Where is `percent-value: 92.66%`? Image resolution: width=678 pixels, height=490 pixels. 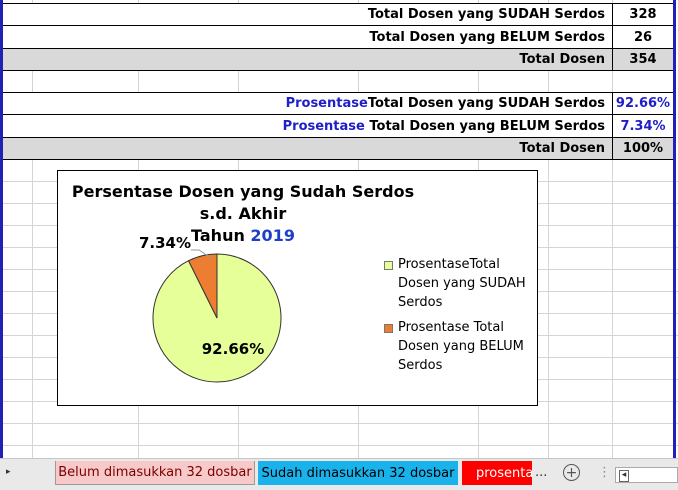
percent-value: 92.66% is located at coordinates (642, 103).